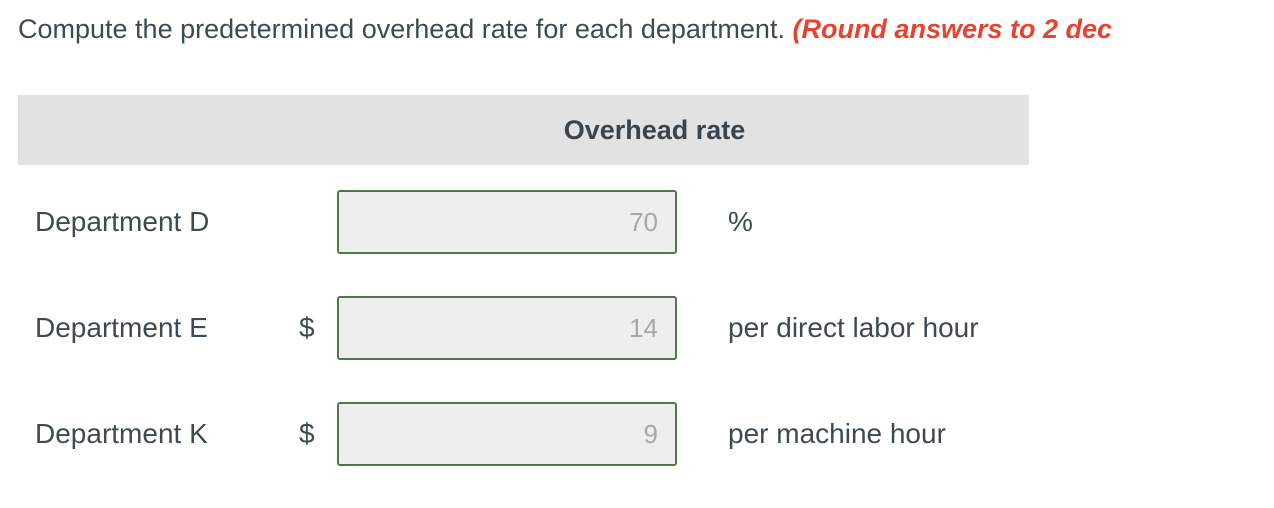  I want to click on prompt-rounding-note: (Round answers to 2 dec, so click(952, 29).